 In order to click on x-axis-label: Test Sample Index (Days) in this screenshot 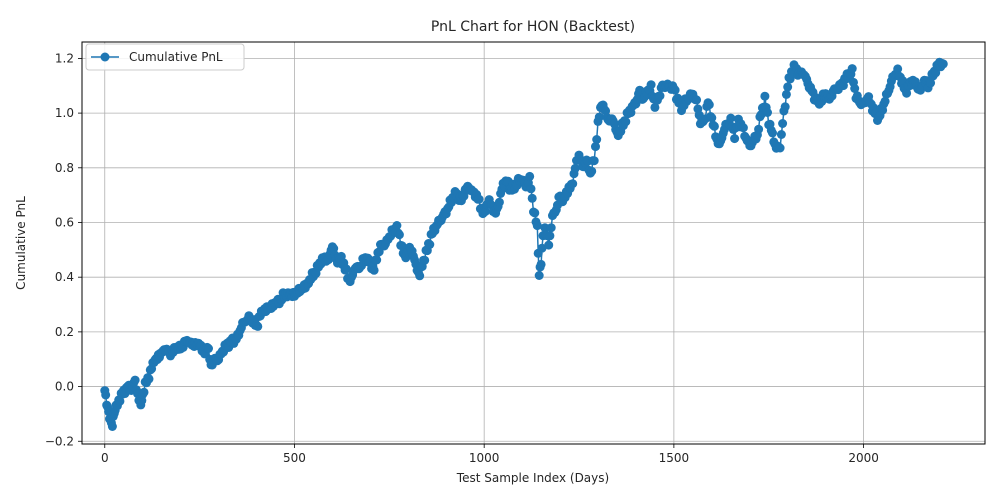, I will do `click(532, 478)`.